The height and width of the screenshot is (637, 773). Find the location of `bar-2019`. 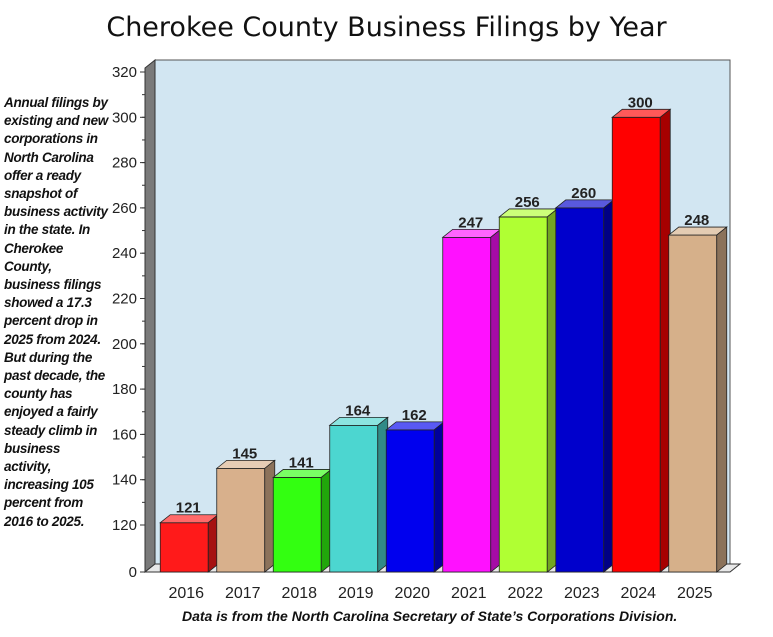

bar-2019 is located at coordinates (358, 494).